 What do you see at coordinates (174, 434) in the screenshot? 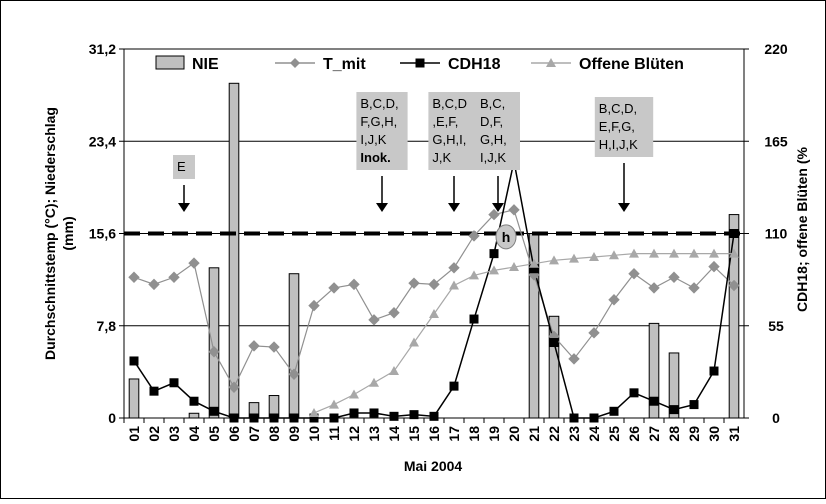
I see `x-tick-label: 03` at bounding box center [174, 434].